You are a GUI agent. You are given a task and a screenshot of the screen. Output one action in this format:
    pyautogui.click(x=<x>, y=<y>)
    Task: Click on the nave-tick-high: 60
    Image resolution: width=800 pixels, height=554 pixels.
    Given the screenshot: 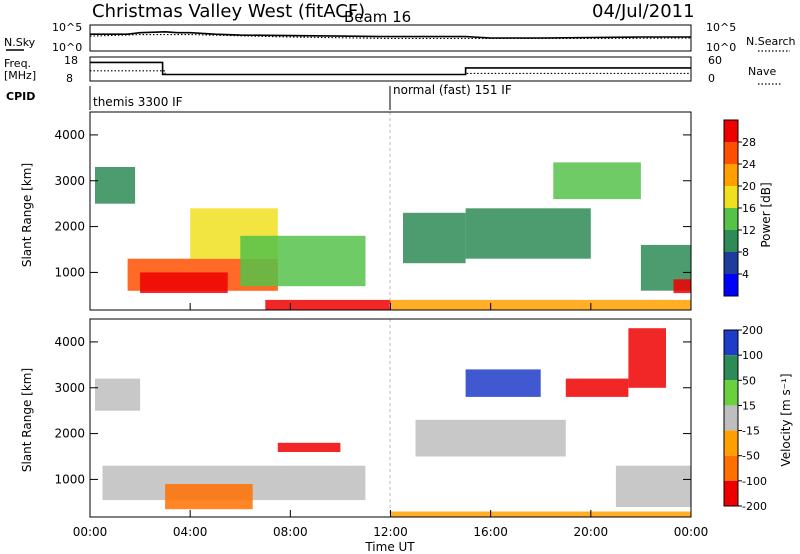 What is the action you would take?
    pyautogui.click(x=715, y=60)
    